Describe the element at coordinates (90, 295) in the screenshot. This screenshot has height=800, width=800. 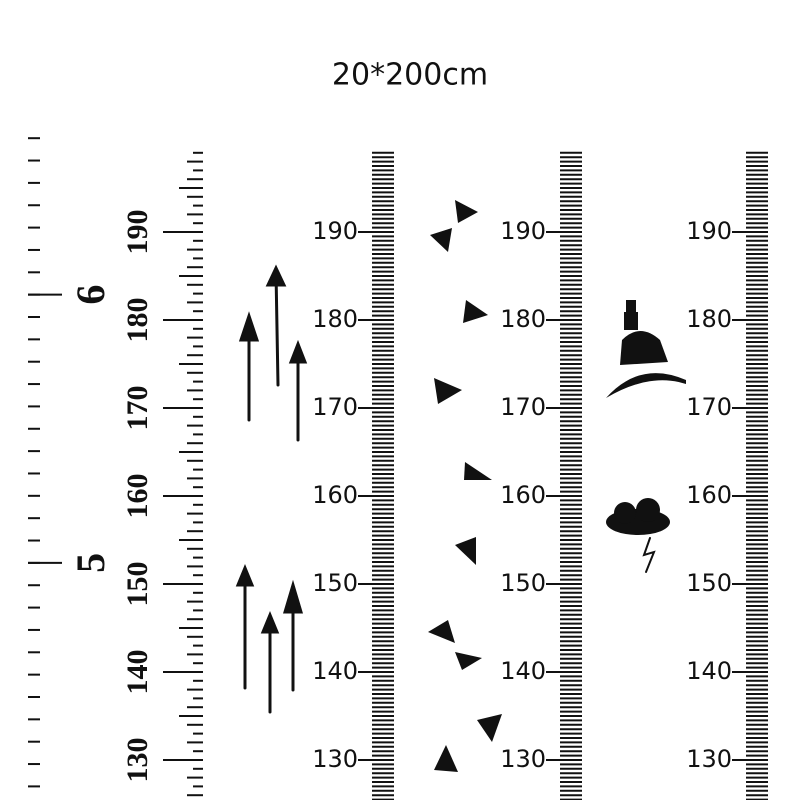
I see `feet-label: 6` at that location.